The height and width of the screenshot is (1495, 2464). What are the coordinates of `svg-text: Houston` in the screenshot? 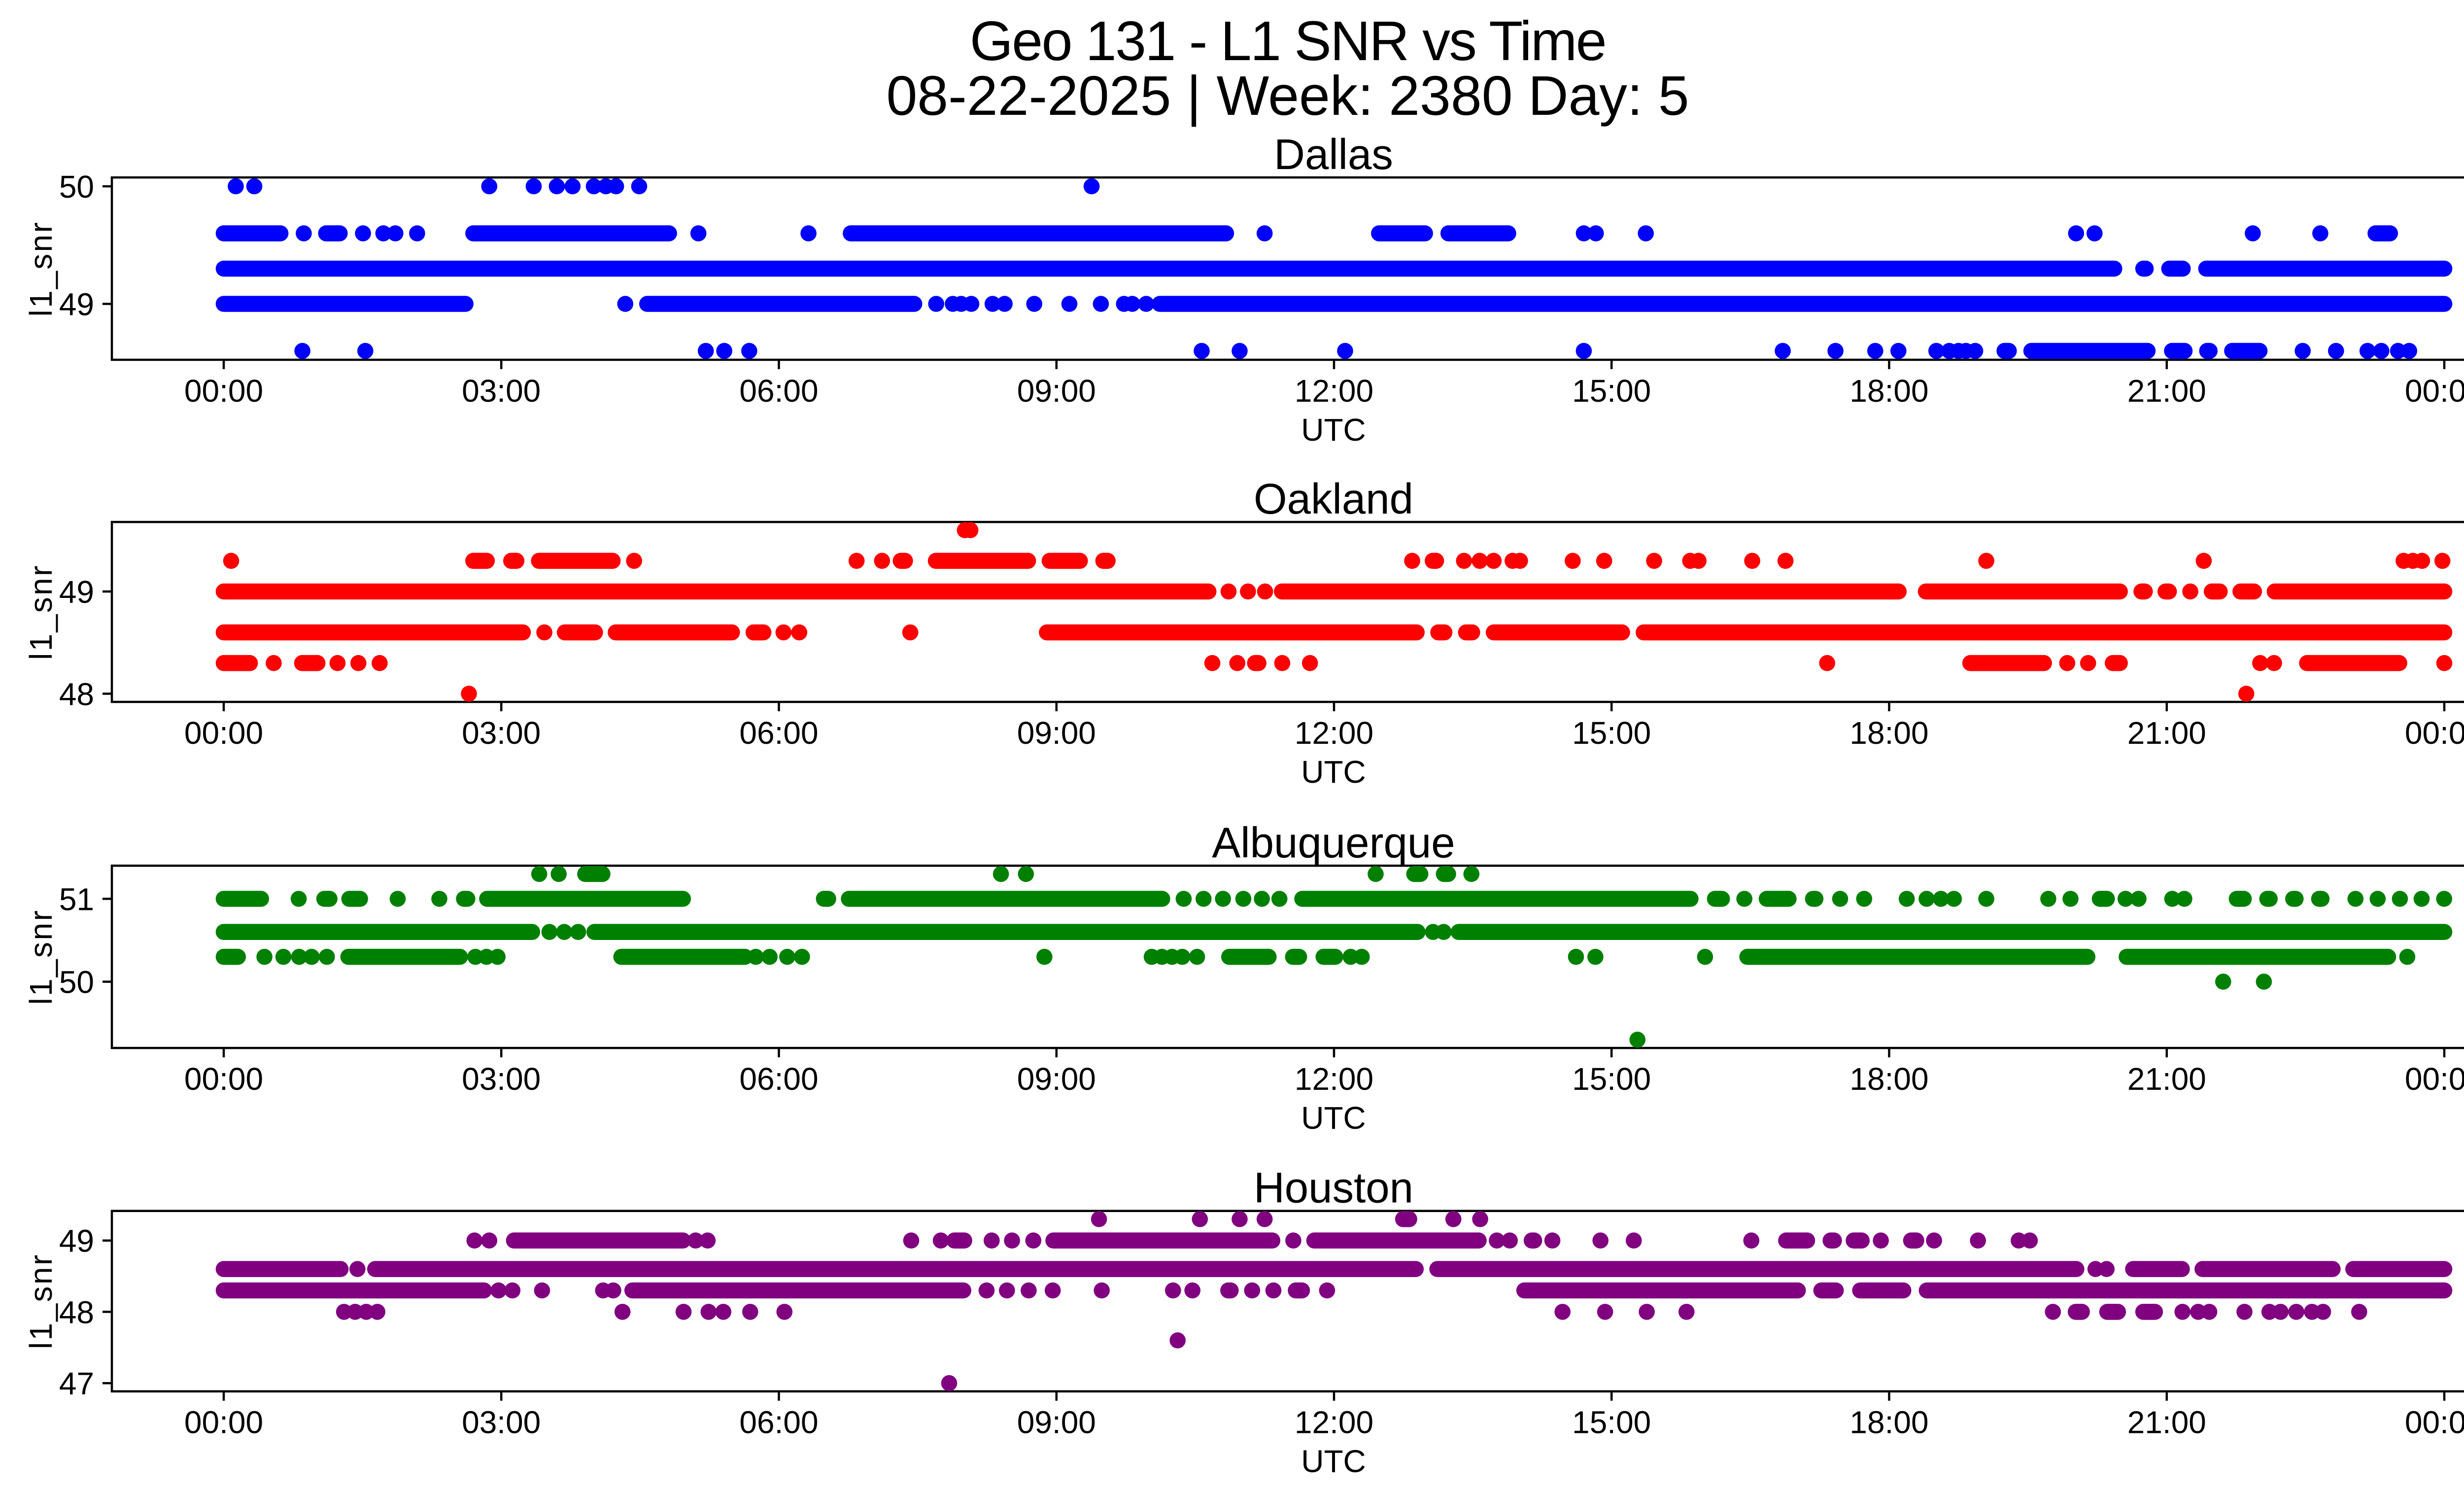 It's located at (1333, 1188).